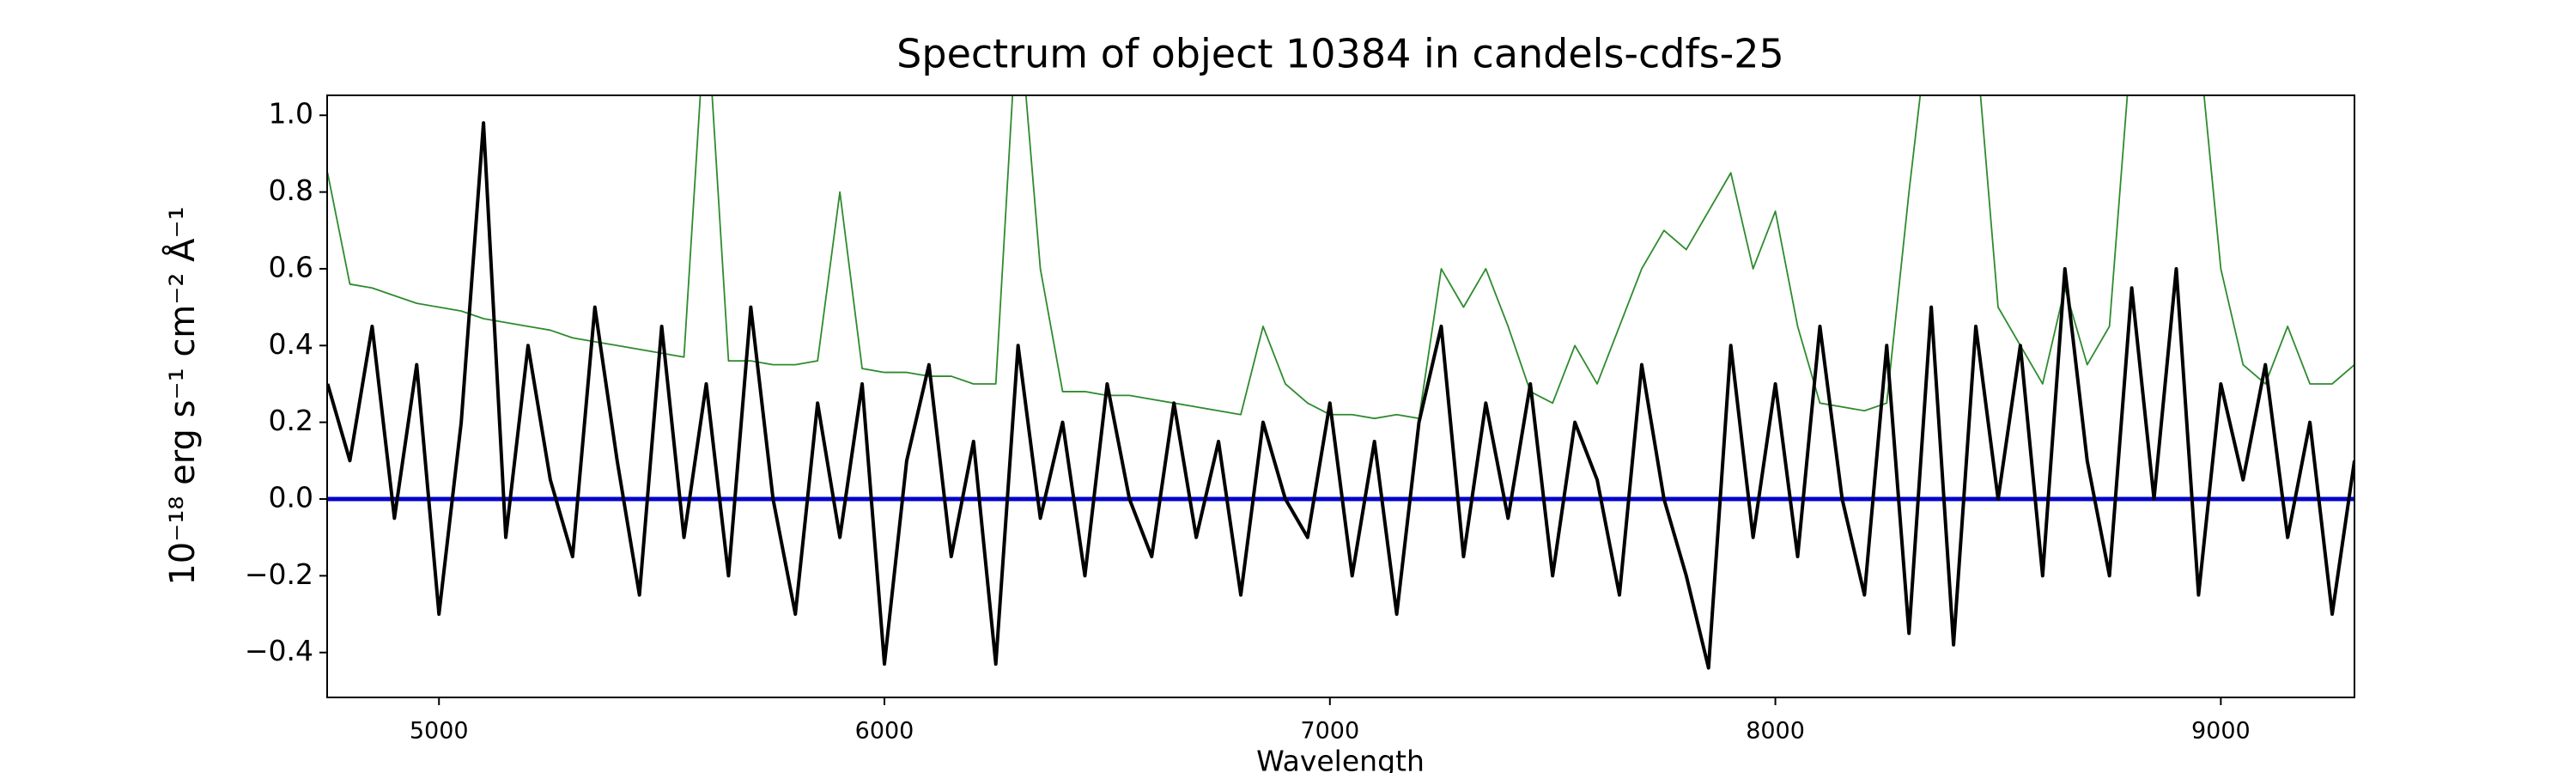  I want to click on x-tick-label: 7000, so click(1330, 731).